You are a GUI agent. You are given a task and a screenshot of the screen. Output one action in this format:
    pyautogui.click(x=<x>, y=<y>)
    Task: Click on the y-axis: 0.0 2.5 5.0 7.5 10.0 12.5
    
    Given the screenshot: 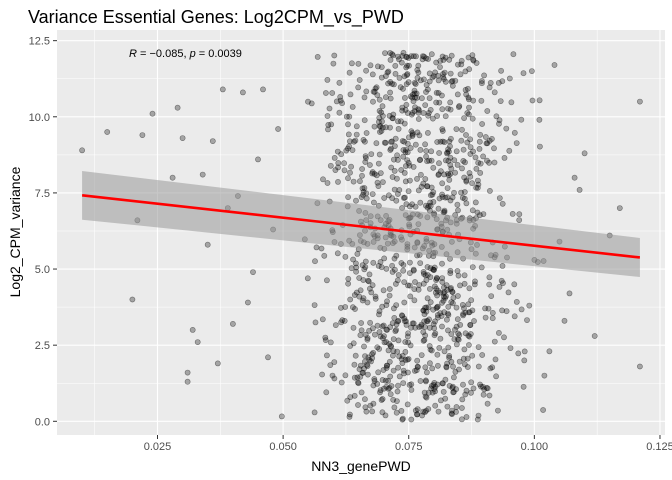 What is the action you would take?
    pyautogui.click(x=43, y=232)
    